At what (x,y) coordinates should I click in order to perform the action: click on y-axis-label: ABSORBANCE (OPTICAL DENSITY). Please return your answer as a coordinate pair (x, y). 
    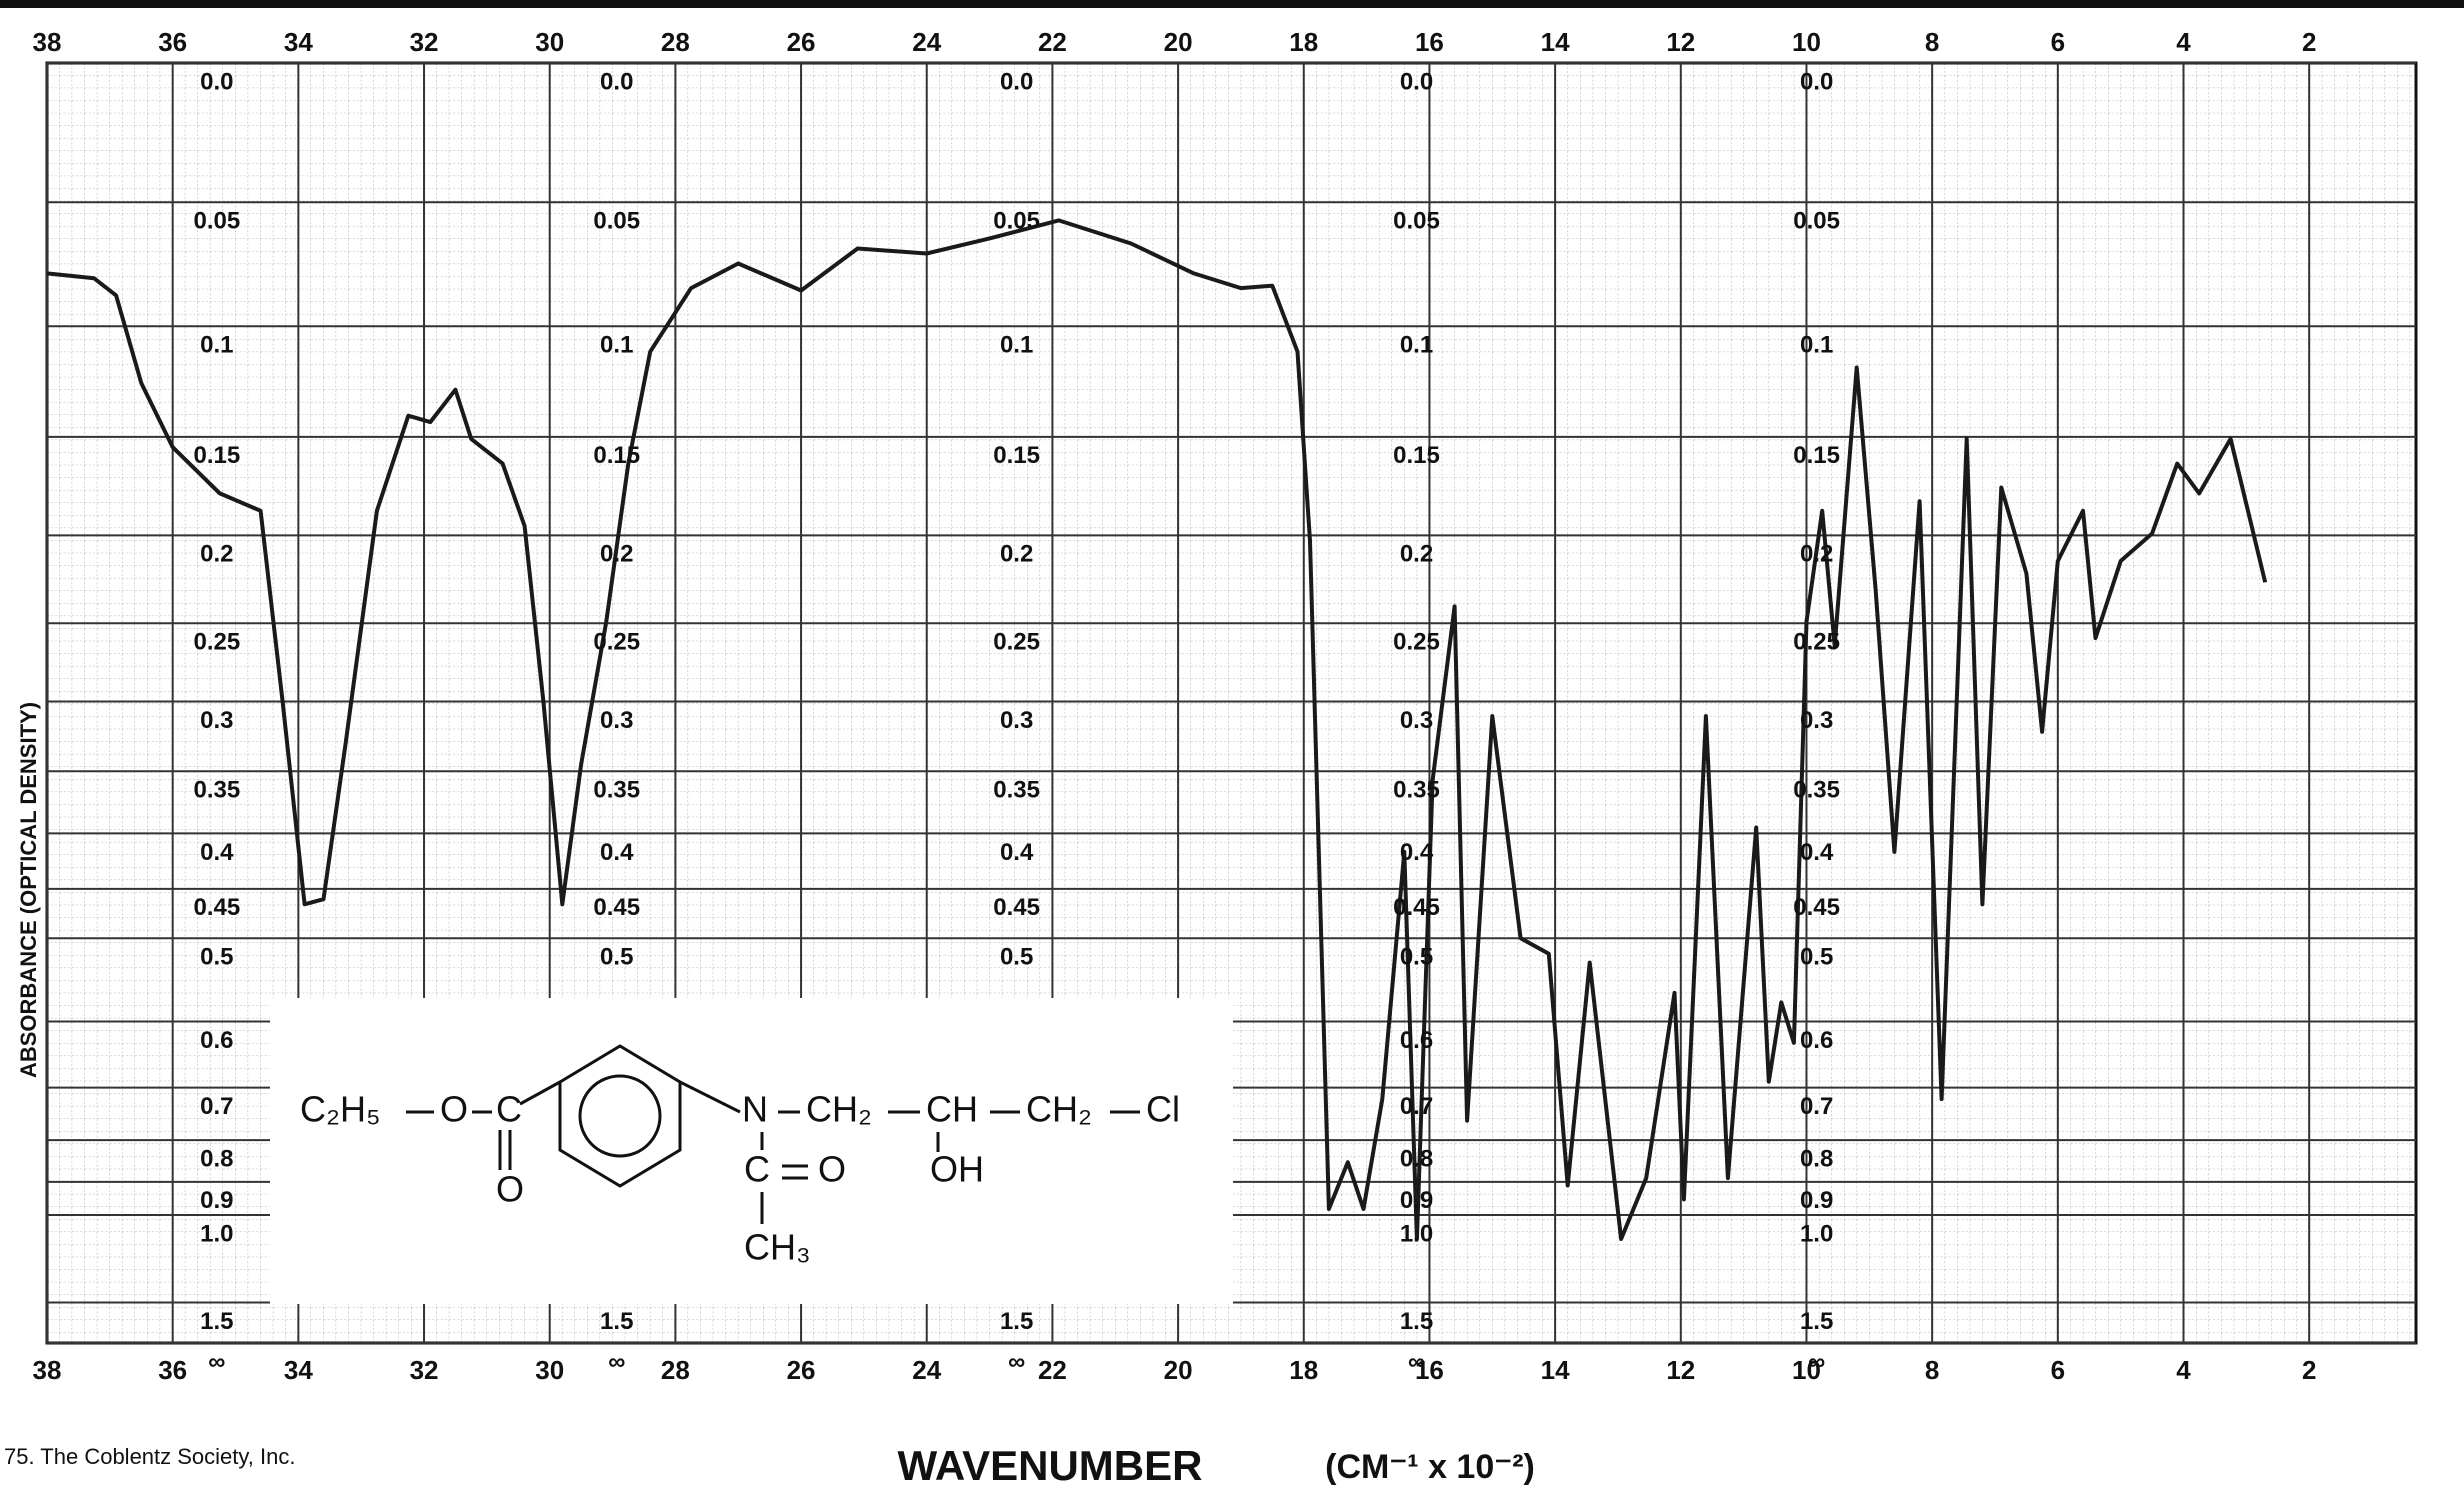
    Looking at the image, I should click on (28, 890).